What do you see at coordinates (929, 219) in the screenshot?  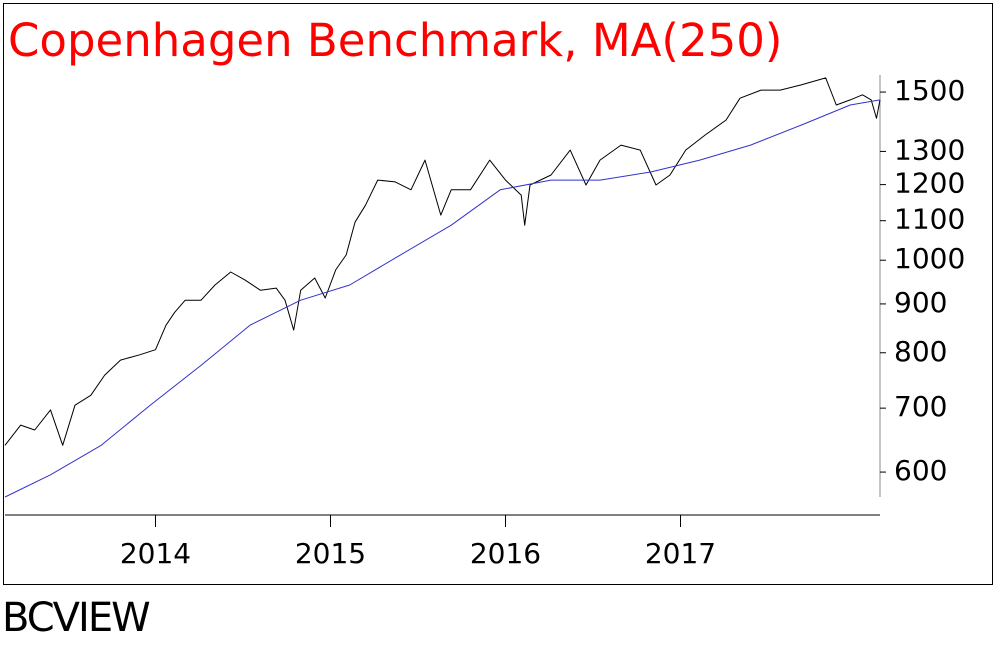 I see `y-tick-label: 1100` at bounding box center [929, 219].